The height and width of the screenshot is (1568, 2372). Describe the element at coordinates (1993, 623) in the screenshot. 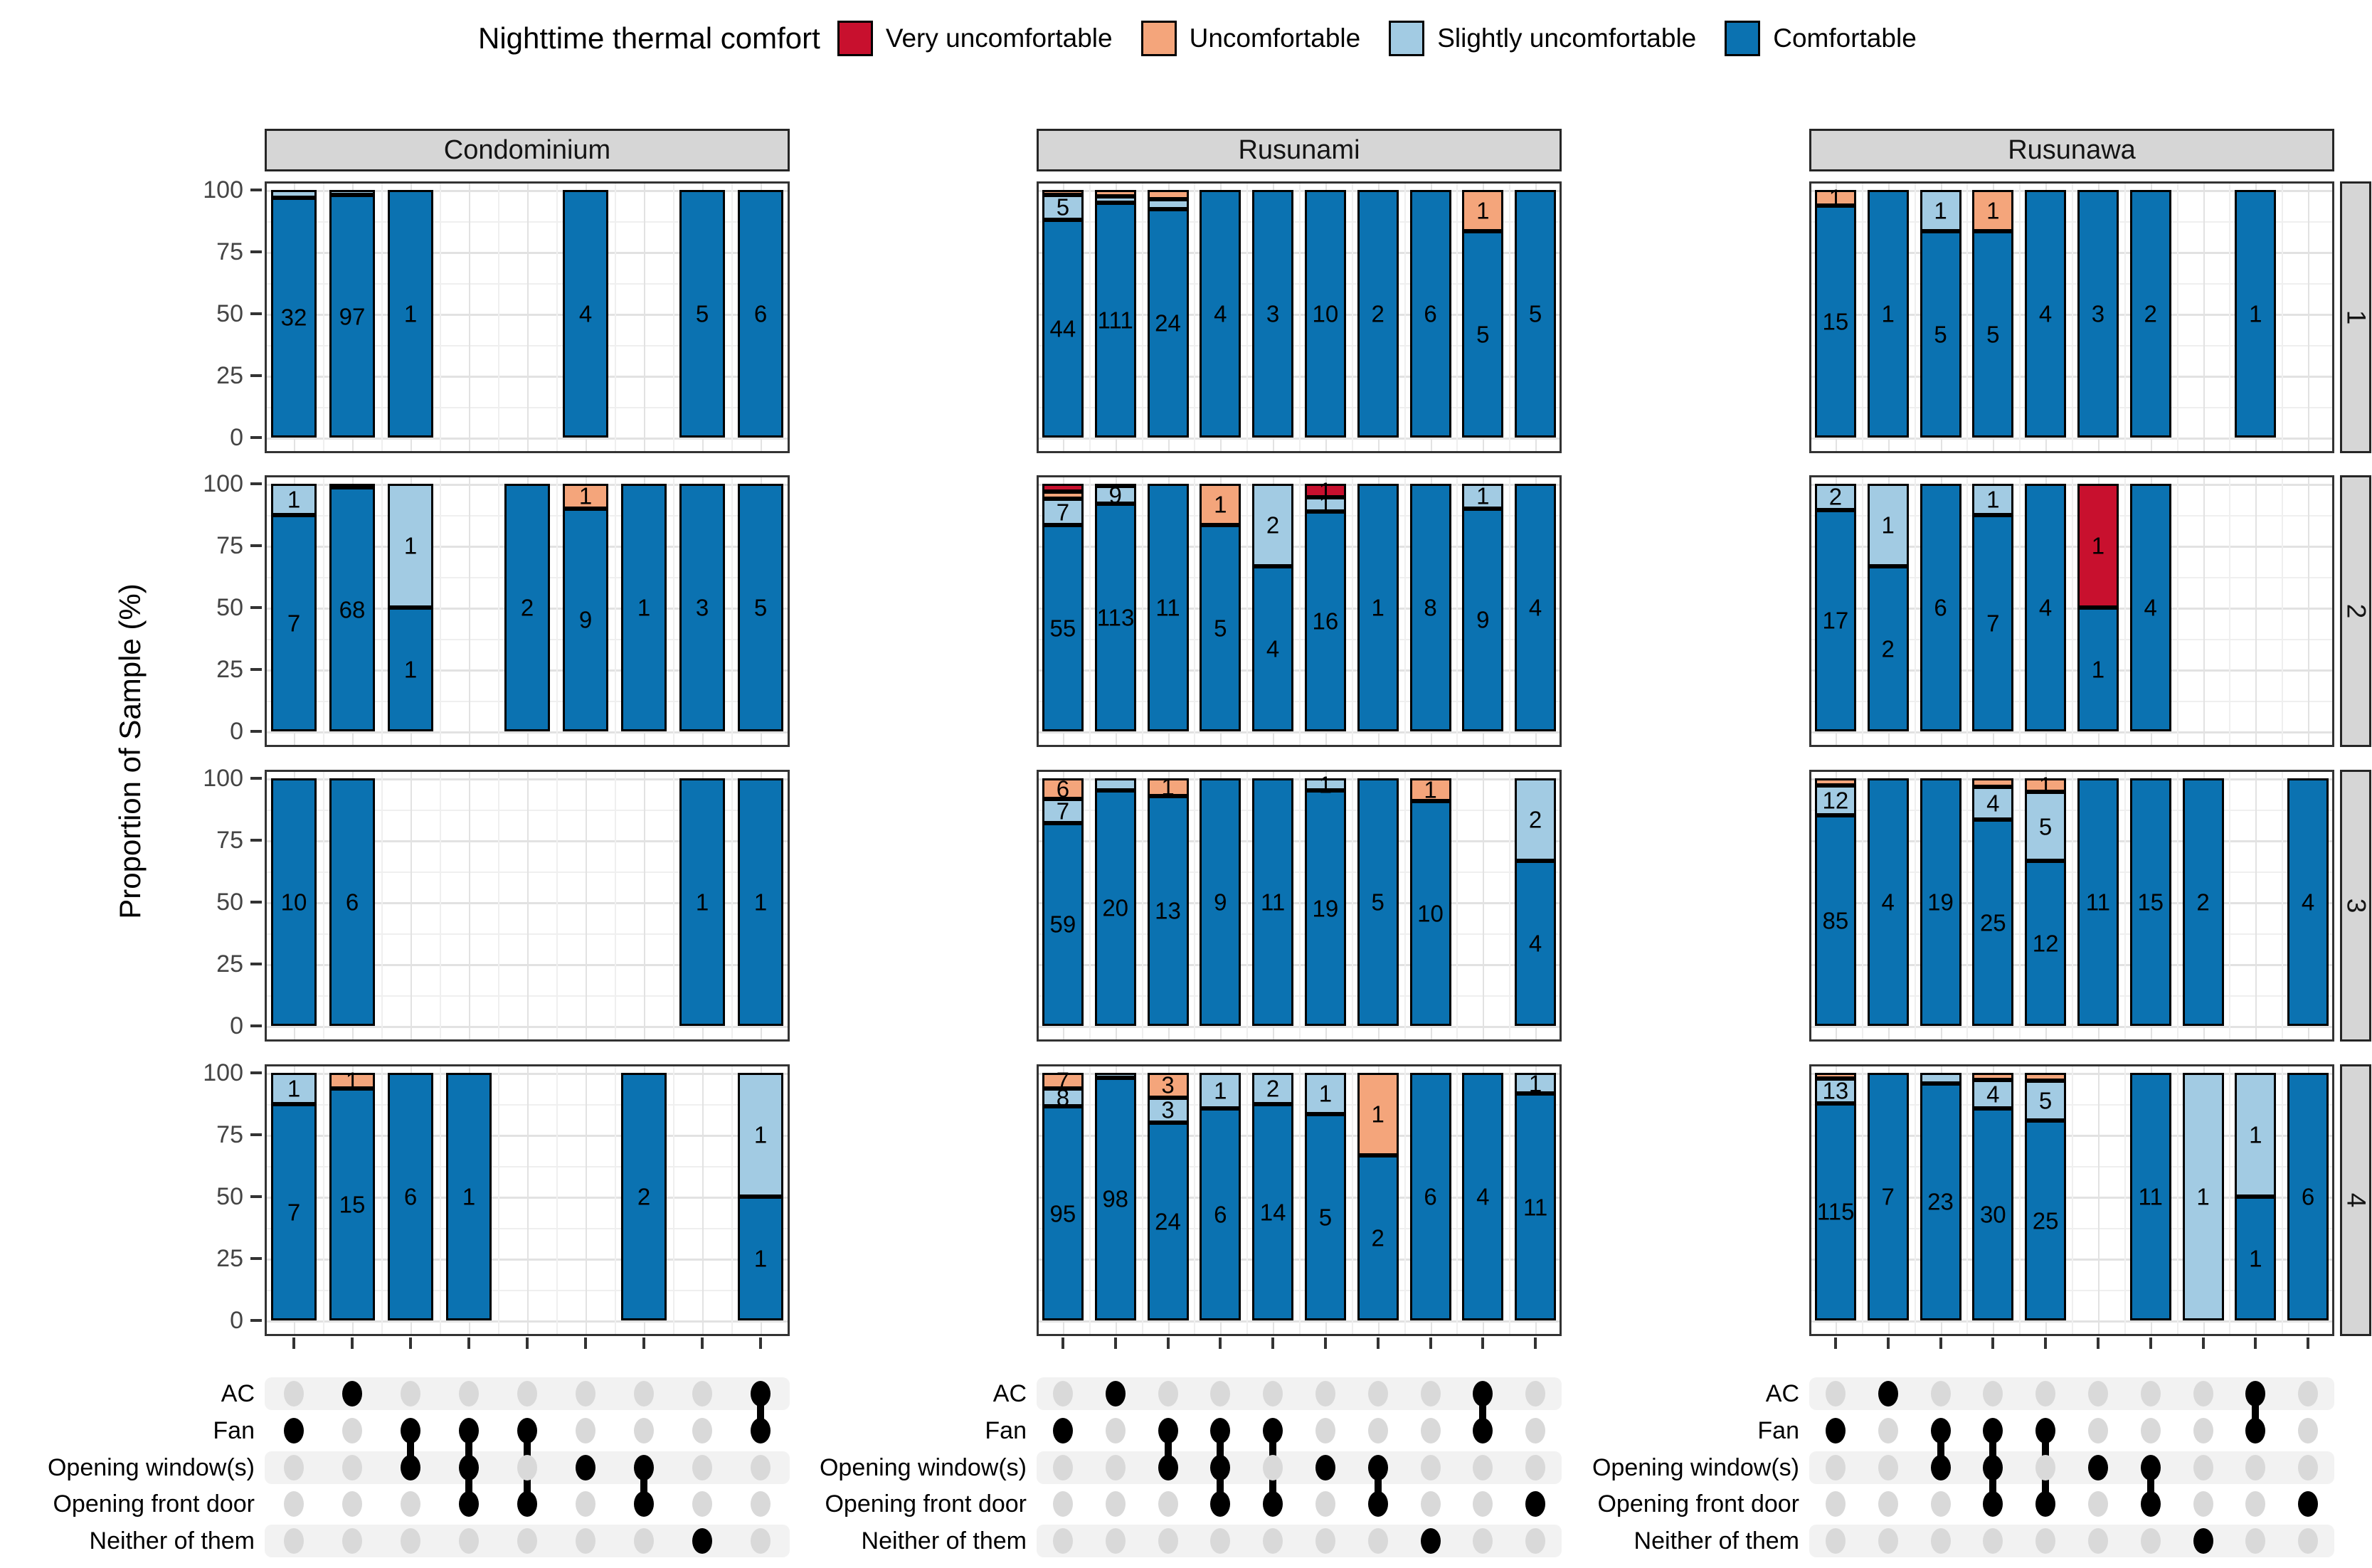

I see `bar-value-label: 7` at that location.